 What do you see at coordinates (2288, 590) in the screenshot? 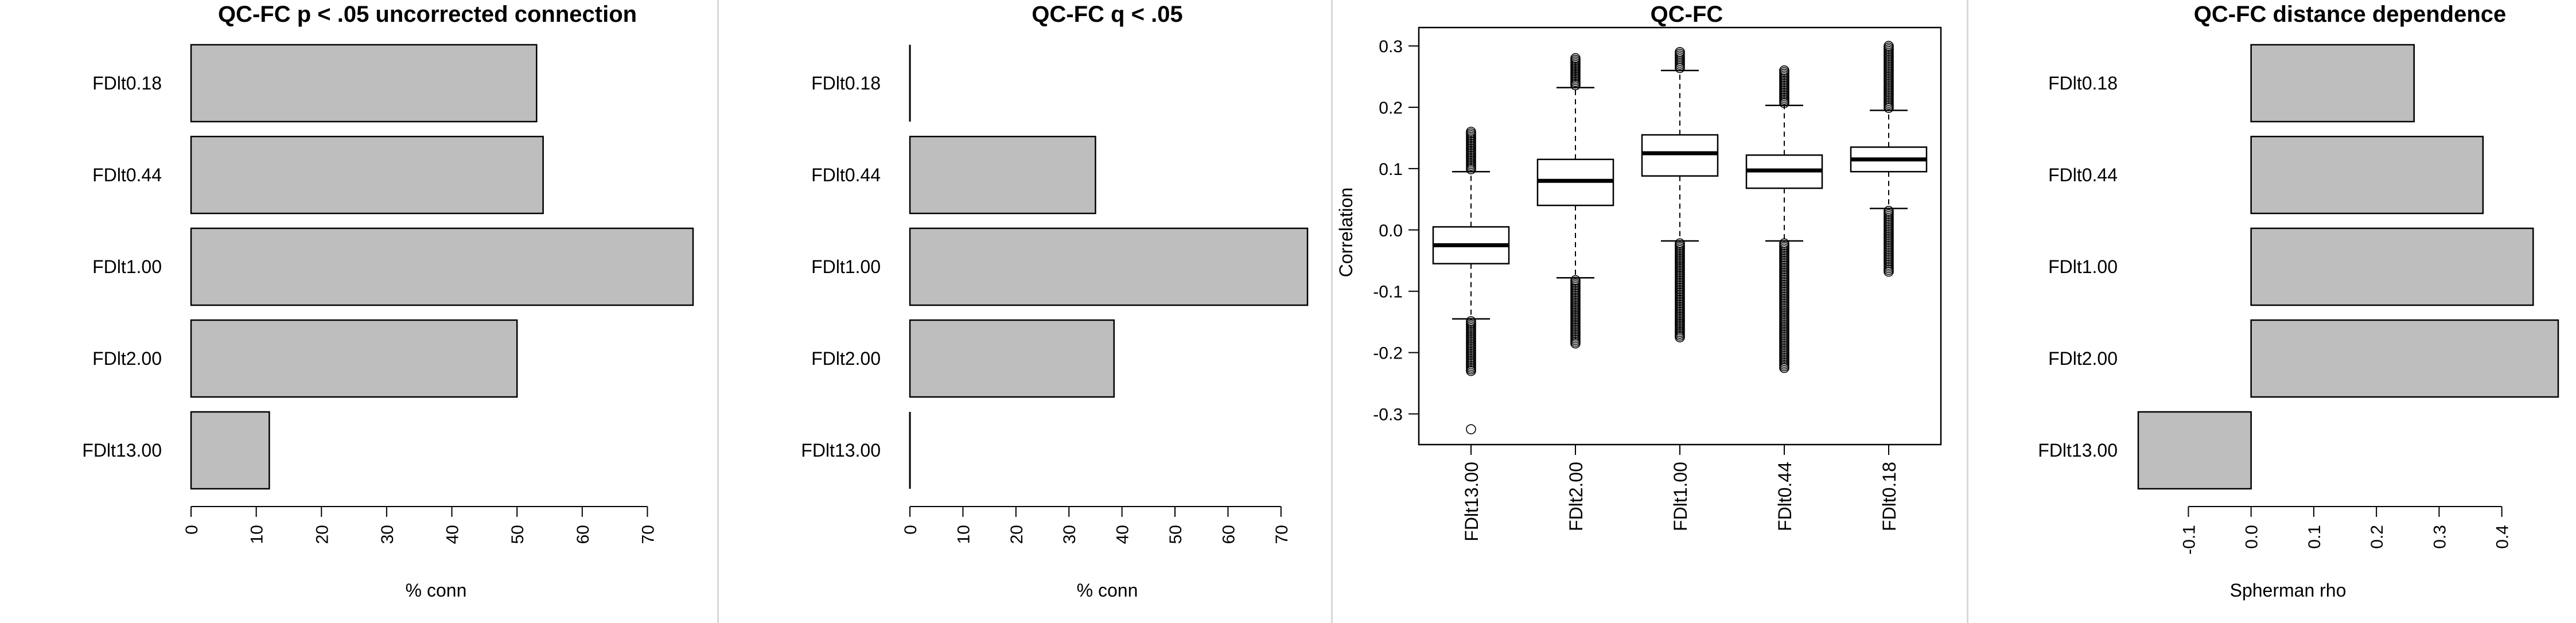
I see `x-axis-label: Spherman rho` at bounding box center [2288, 590].